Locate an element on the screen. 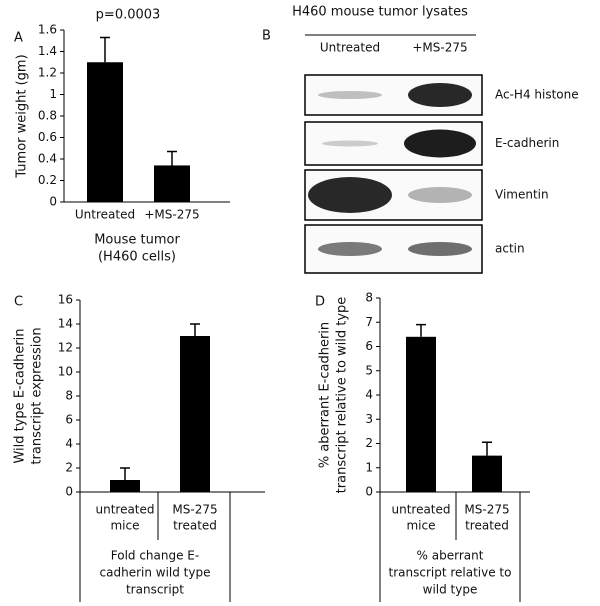 Image resolution: width=600 pixels, height=606 pixels. y-tick-label: 5 is located at coordinates (369, 370).